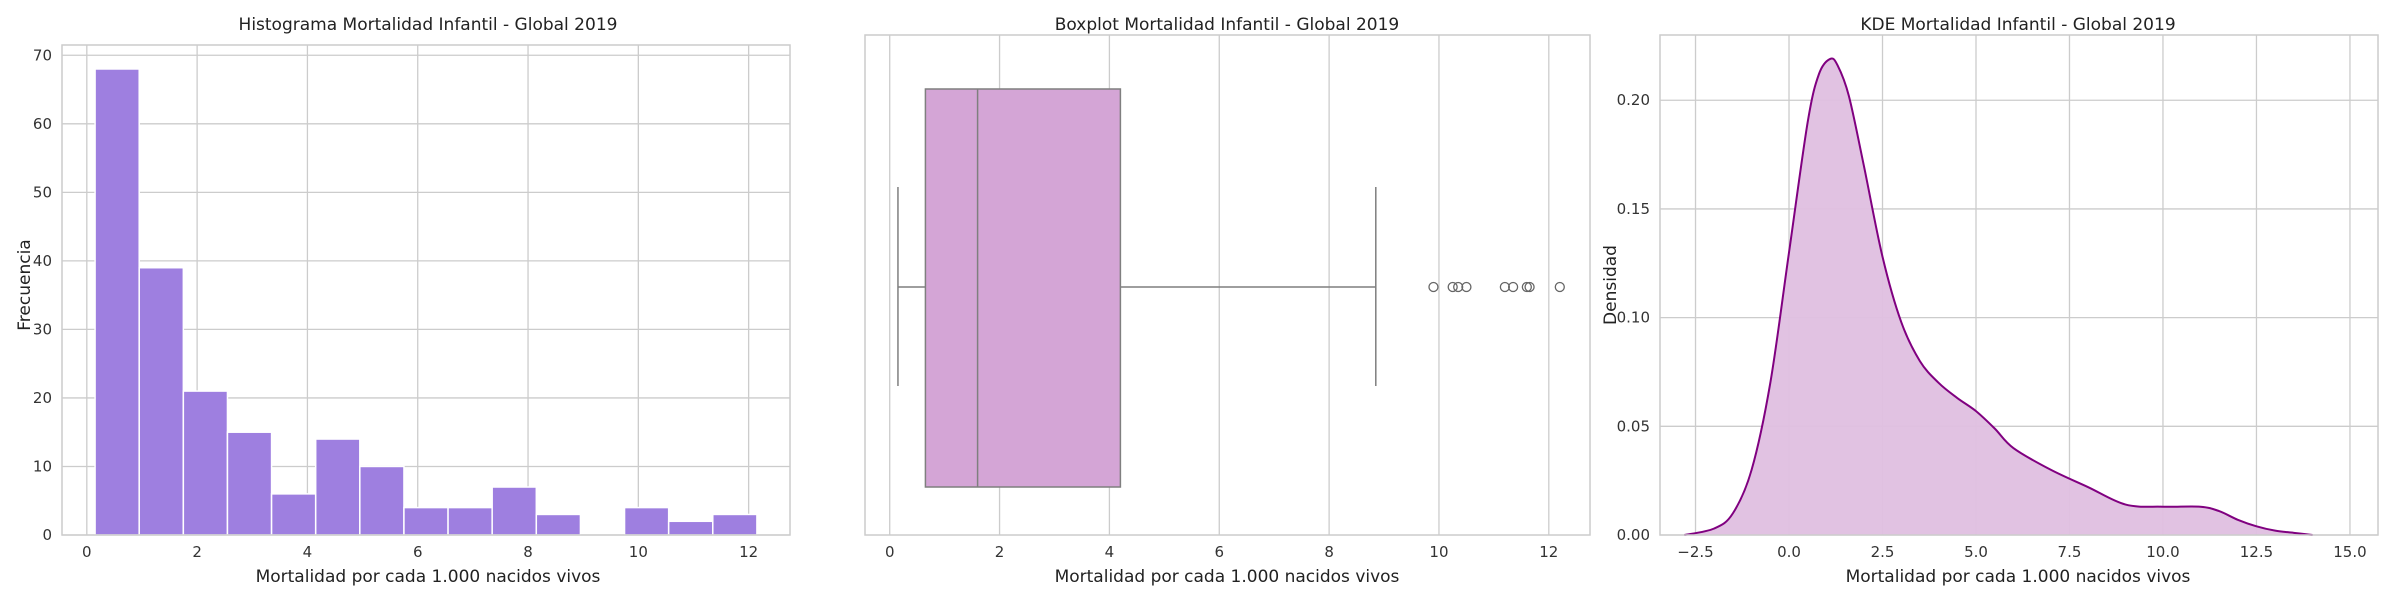 The height and width of the screenshot is (600, 2400). Describe the element at coordinates (1611, 285) in the screenshot. I see `kde-y-label: Densidad` at that location.